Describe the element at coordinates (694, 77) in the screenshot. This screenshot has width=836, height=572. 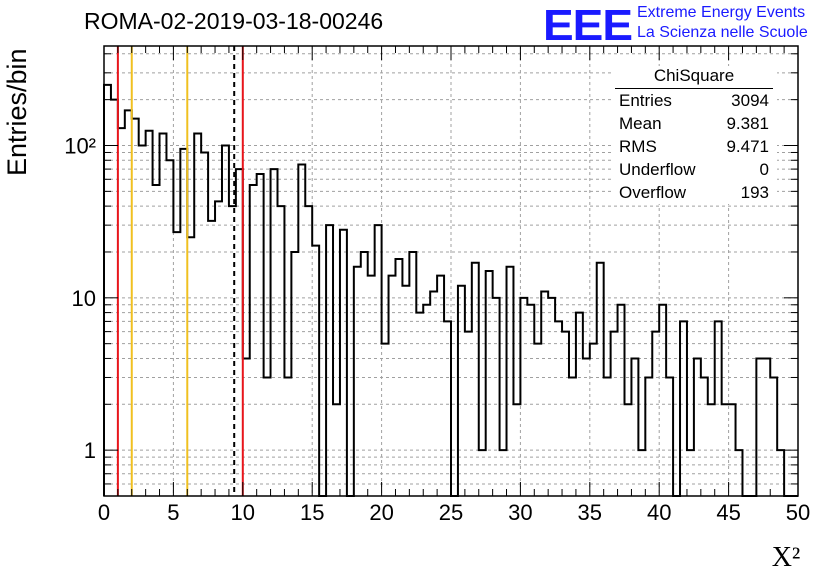
I see `stats-title: ChiSquare` at that location.